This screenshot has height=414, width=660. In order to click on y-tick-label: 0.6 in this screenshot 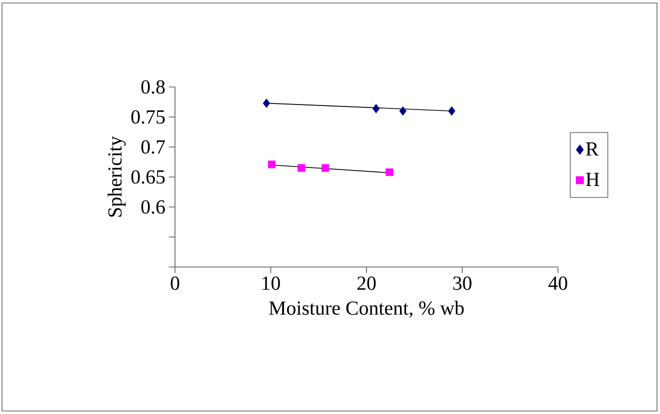, I will do `click(153, 207)`.